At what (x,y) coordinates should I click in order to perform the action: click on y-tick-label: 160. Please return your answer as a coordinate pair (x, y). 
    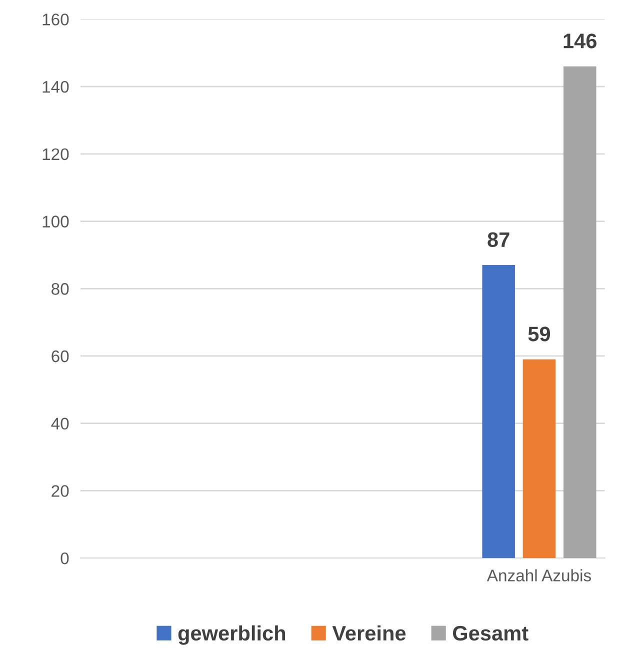
    Looking at the image, I should click on (55, 20).